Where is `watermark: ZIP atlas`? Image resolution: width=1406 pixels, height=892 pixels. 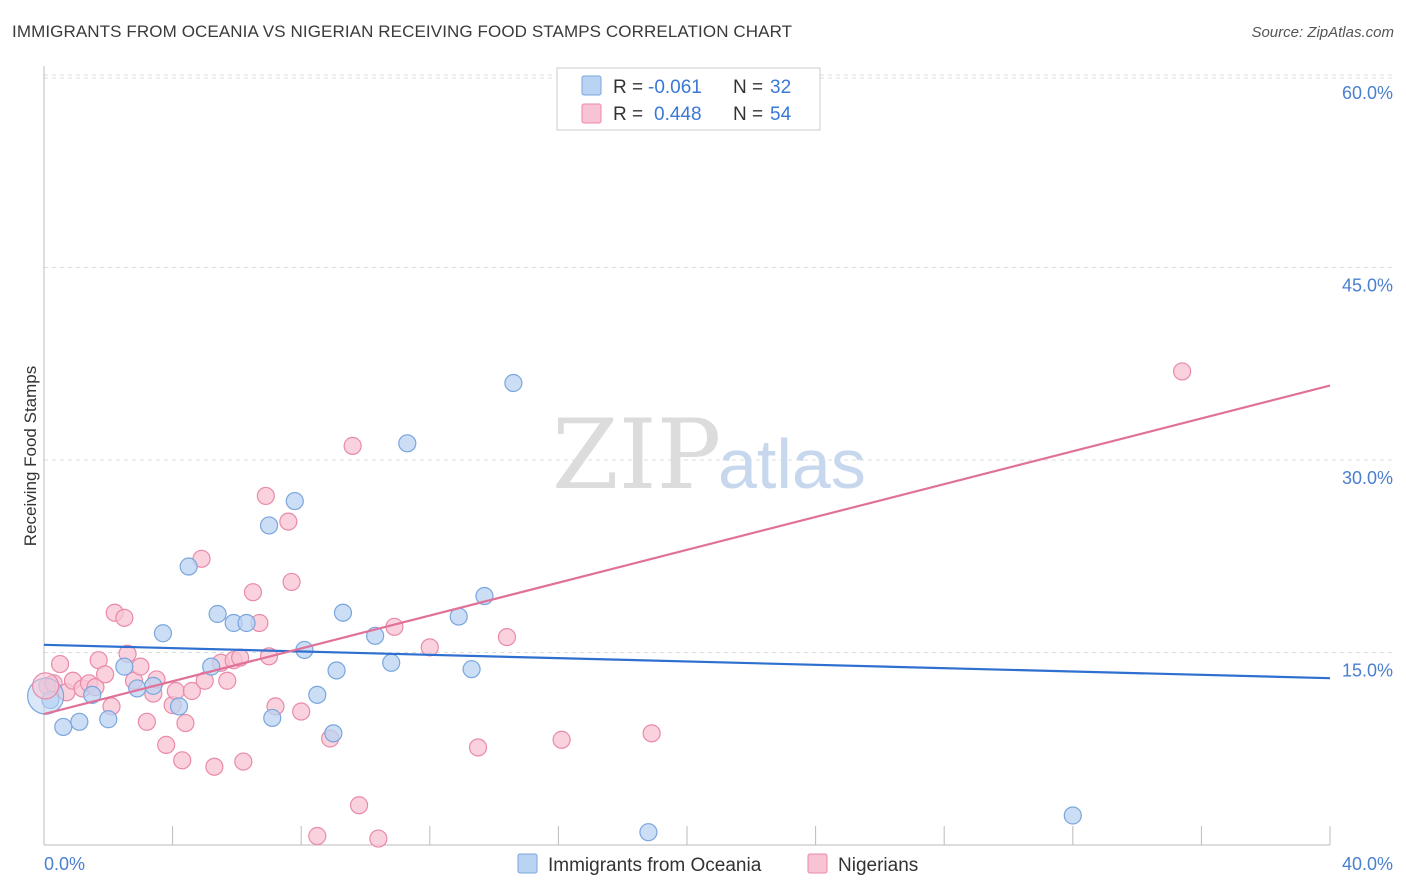
watermark: ZIP atlas is located at coordinates (709, 455).